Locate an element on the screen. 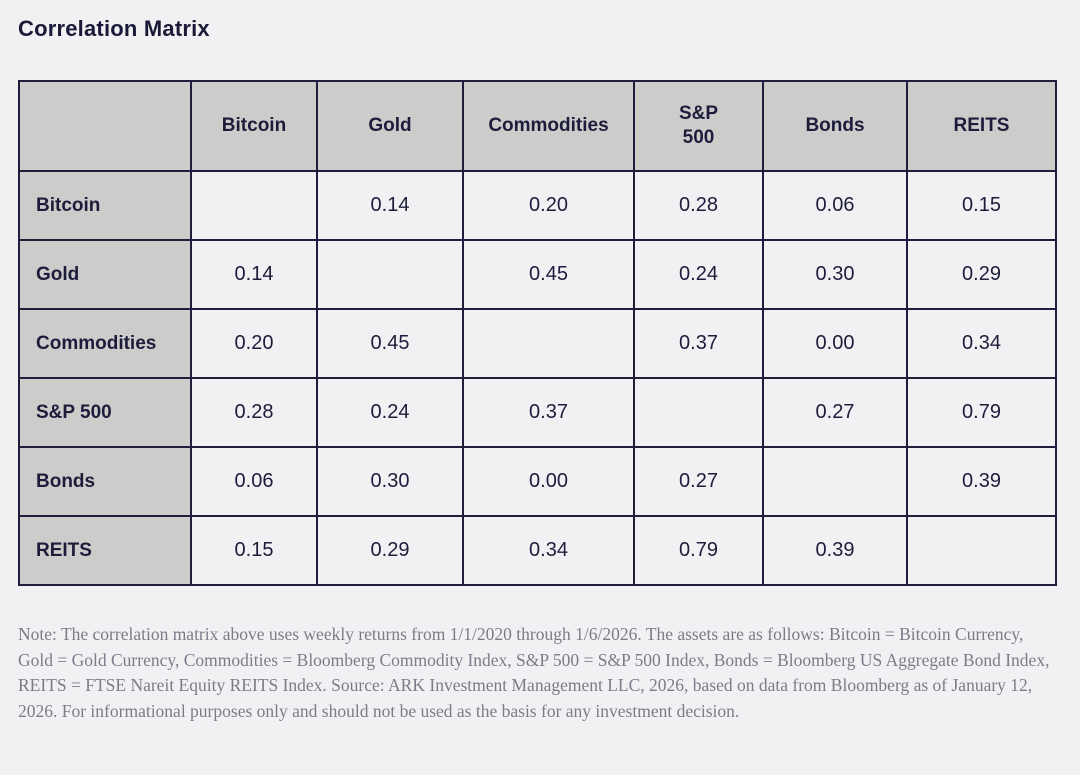 The width and height of the screenshot is (1080, 775). column-header-label: S&P 500 is located at coordinates (698, 125).